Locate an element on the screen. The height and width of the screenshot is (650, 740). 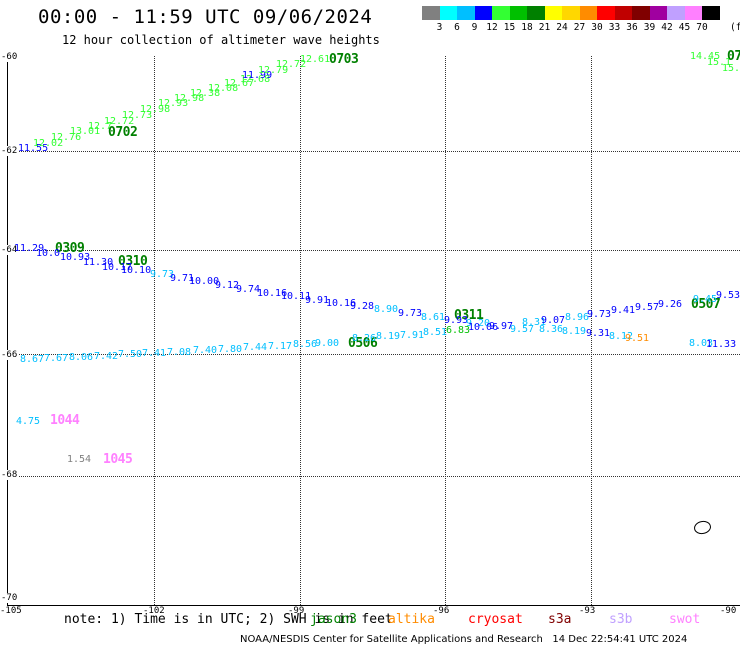
track-id-0704: 0704 is located at coordinates (733, 56).